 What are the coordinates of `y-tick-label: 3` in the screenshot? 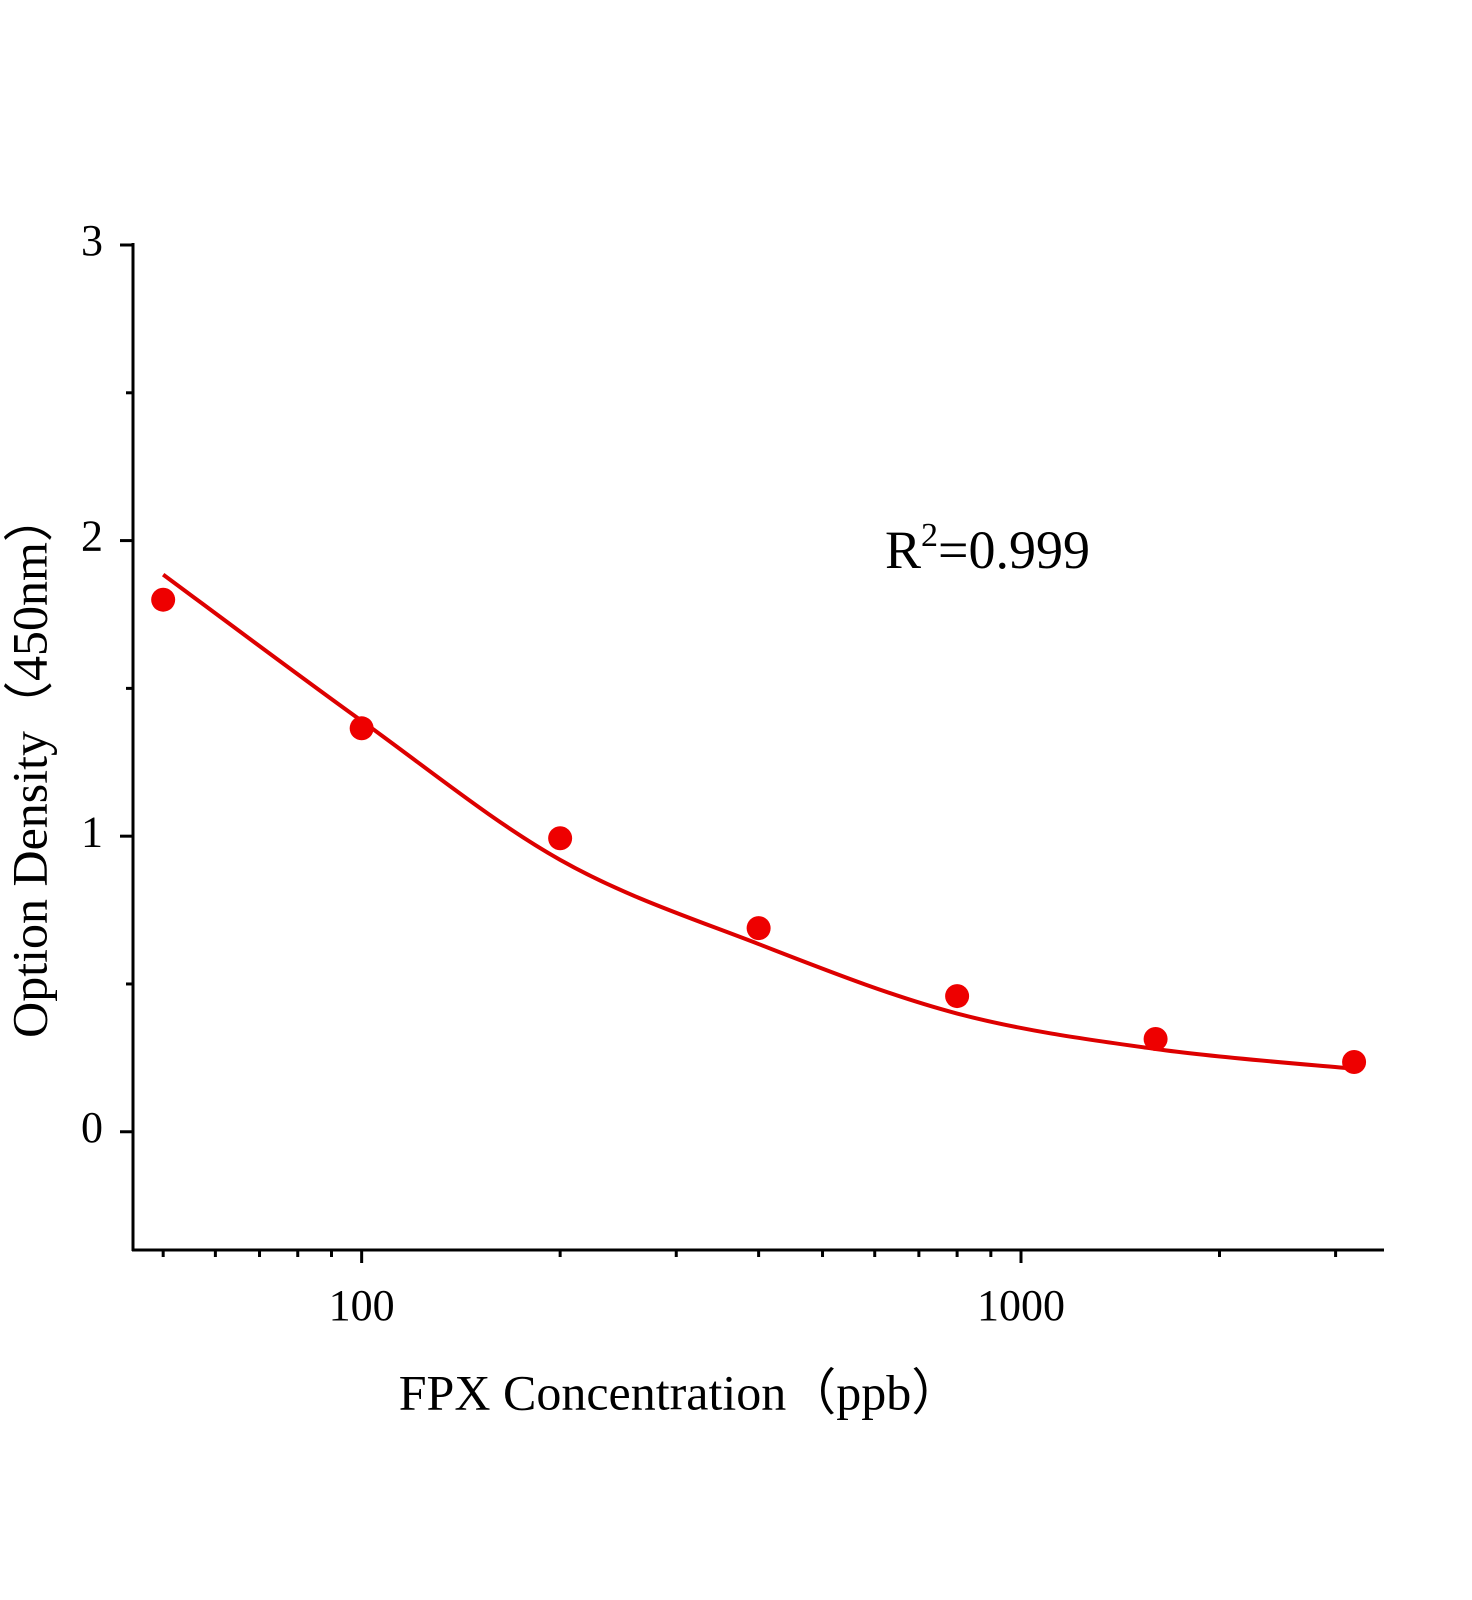 It's located at (92, 240).